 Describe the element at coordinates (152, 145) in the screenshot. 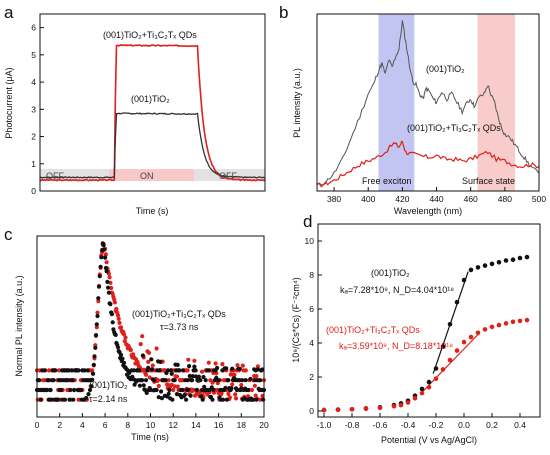

I see `series-line-black` at that location.